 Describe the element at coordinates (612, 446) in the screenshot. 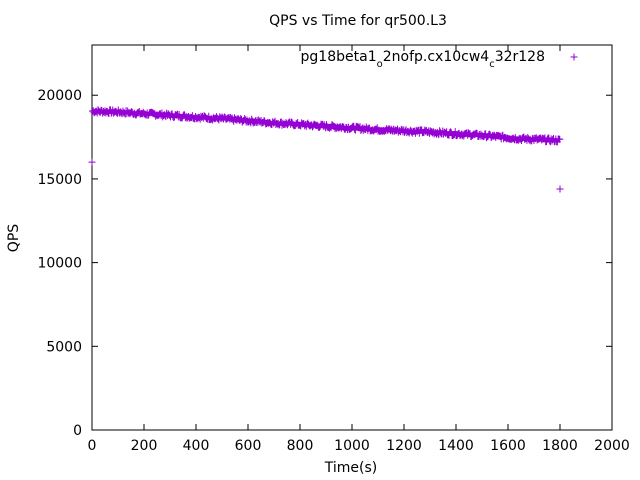

I see `x-tick-label: 2000` at that location.